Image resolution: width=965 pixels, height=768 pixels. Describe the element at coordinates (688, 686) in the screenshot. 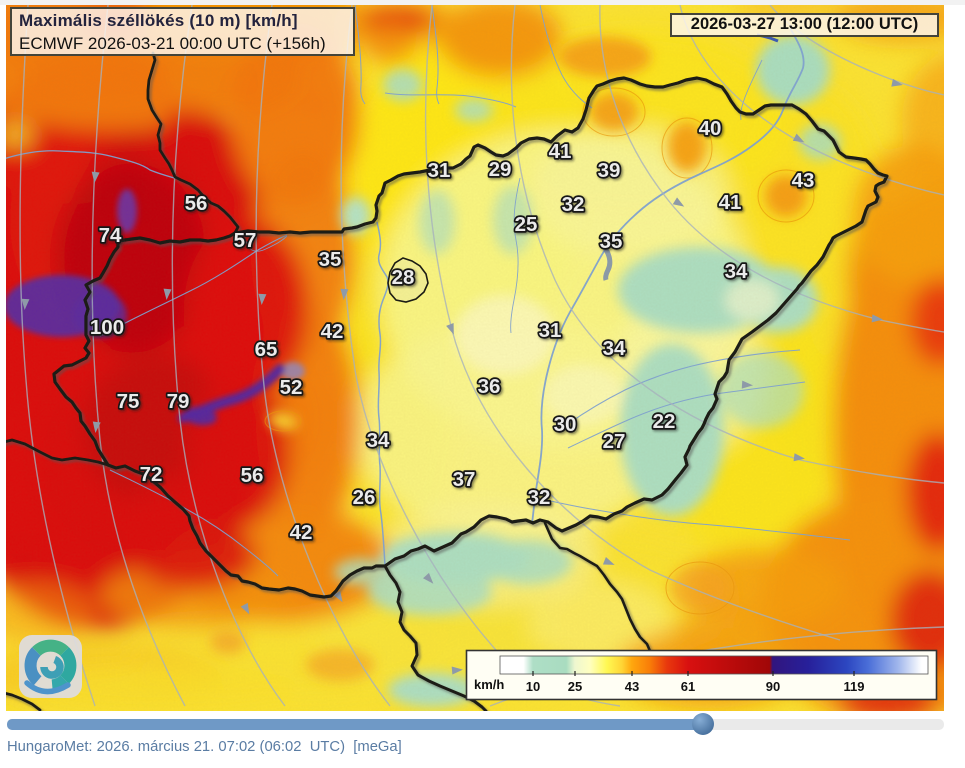

I see `svg-text: 61` at that location.